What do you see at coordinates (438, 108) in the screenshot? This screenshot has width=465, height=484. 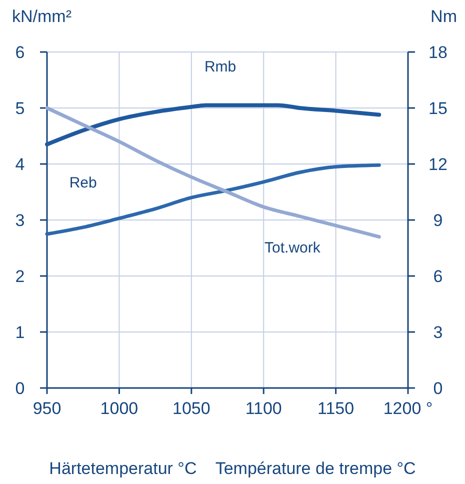 I see `y2-tick-label: 15` at bounding box center [438, 108].